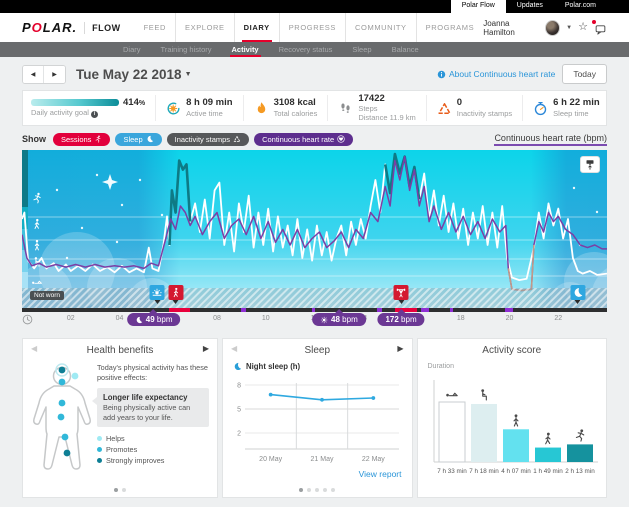  What do you see at coordinates (89, 108) in the screenshot?
I see `stat-activity-goal: 414% Daily activity goal i` at bounding box center [89, 108].